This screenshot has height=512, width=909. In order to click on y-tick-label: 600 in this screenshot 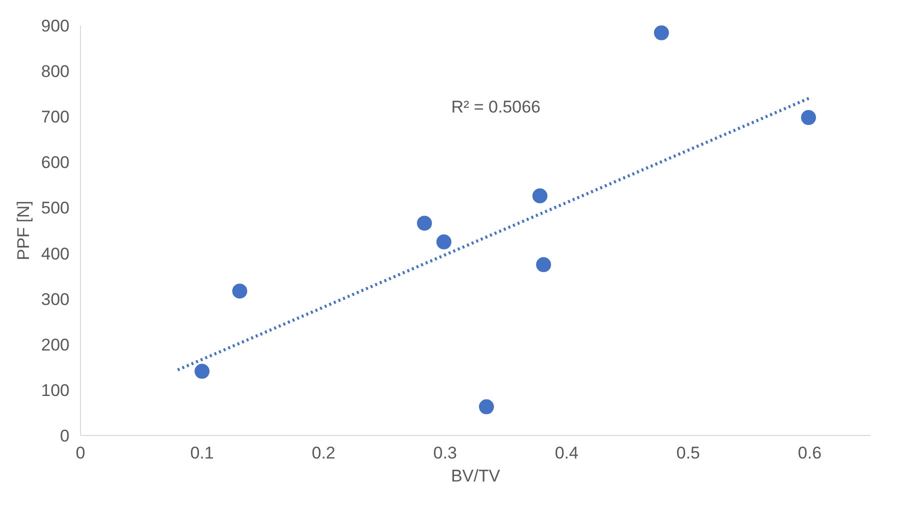, I will do `click(55, 162)`.